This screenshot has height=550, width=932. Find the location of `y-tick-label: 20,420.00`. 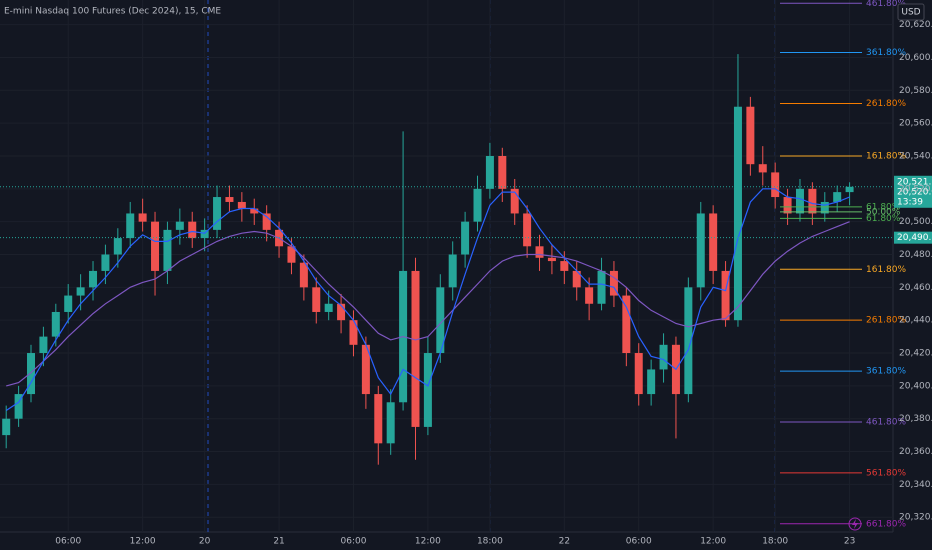

y-tick-label: 20,420.00 is located at coordinates (915, 354).